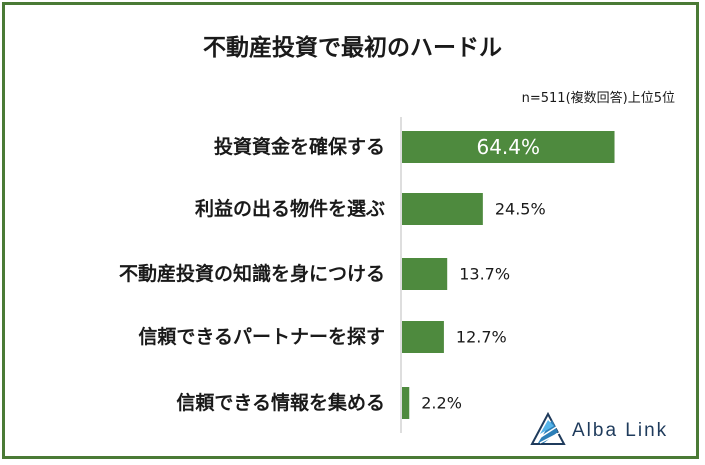 The image size is (705, 465). I want to click on category-label: 投資資金を確保する, so click(299, 146).